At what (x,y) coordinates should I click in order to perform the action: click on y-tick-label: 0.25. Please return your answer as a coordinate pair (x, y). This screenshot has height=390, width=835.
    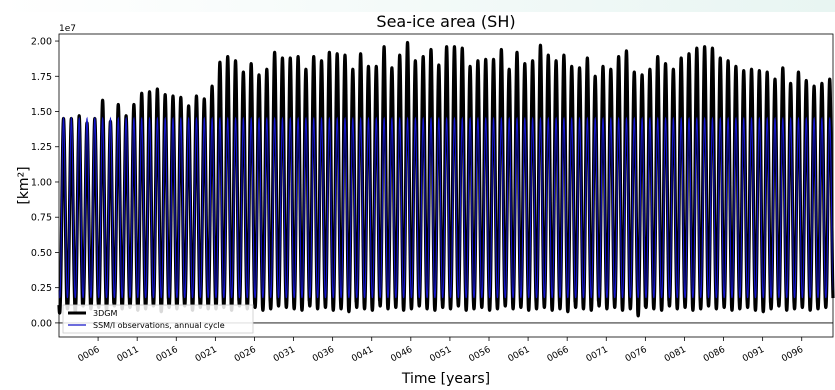
    Looking at the image, I should click on (41, 288).